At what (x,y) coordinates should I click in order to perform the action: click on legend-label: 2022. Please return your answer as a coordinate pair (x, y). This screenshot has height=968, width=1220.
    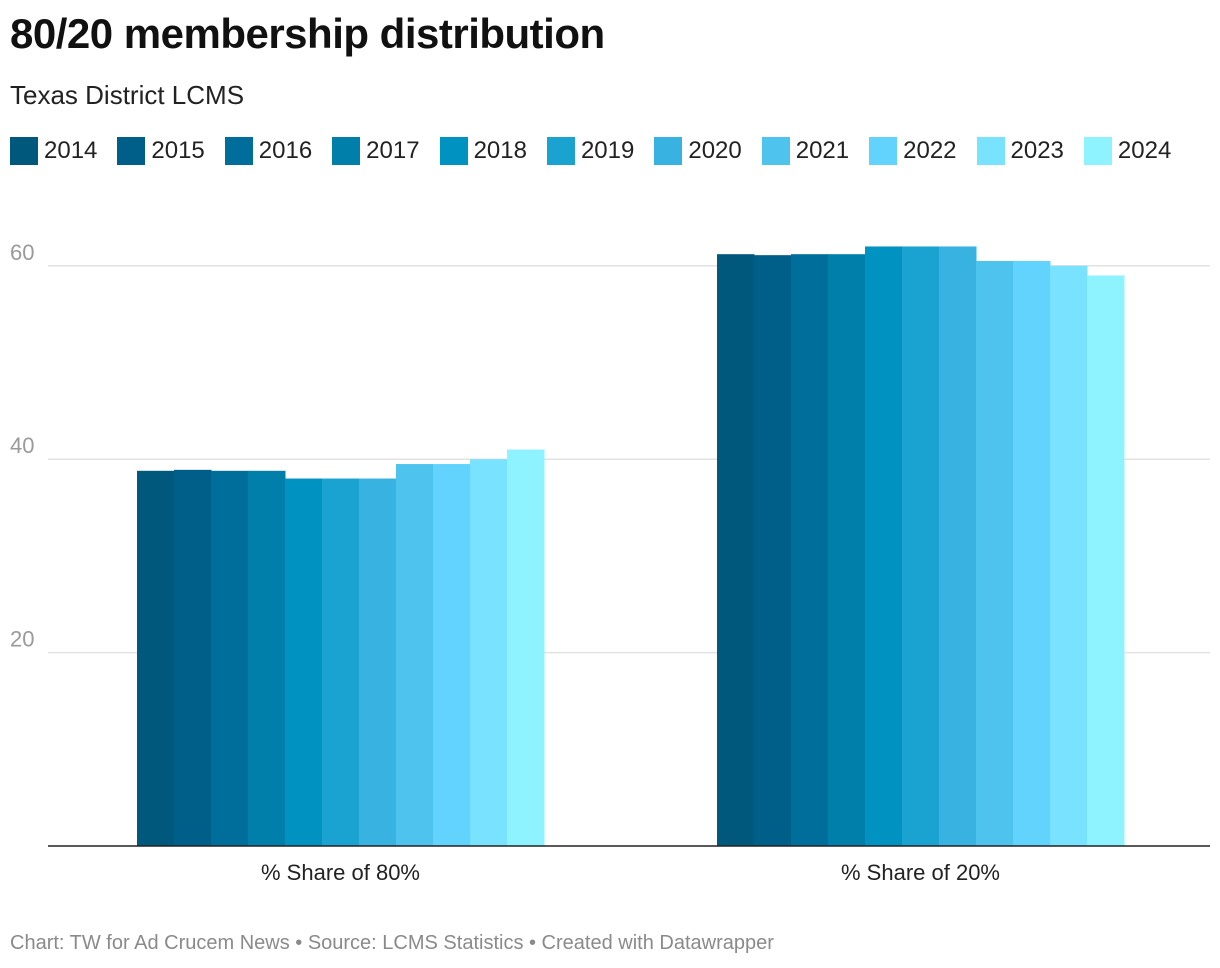
    Looking at the image, I should click on (930, 150).